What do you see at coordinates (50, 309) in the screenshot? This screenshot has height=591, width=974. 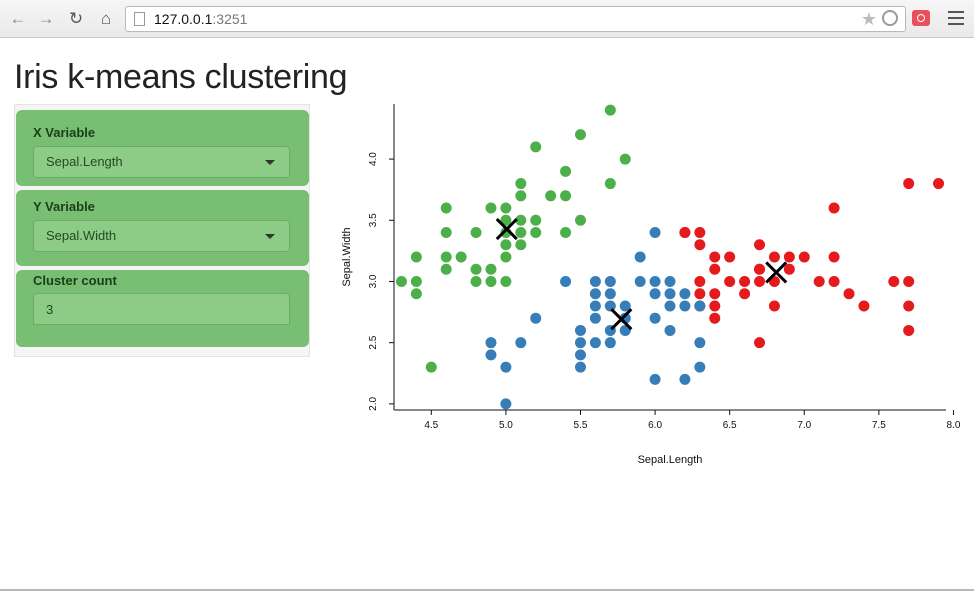 I see `cluster-count-value: 3` at bounding box center [50, 309].